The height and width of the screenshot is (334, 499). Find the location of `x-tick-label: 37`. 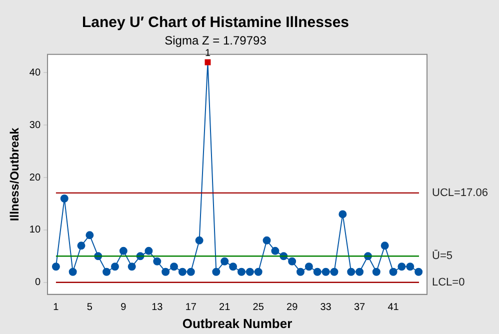

x-tick-label: 37 is located at coordinates (360, 308).